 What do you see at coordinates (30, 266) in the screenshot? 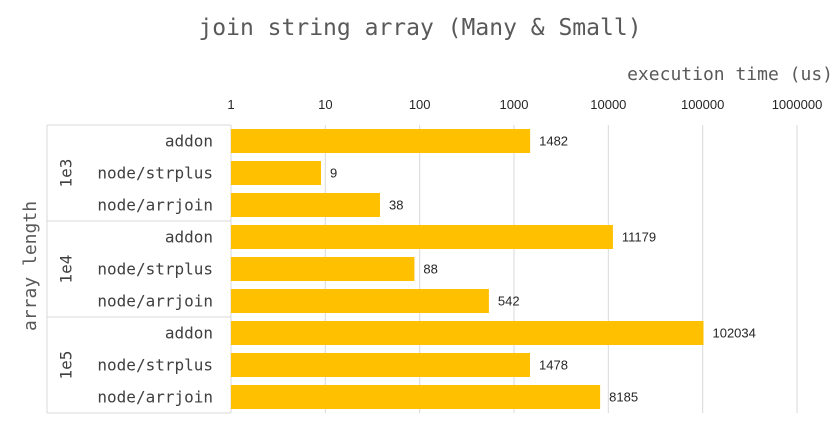
I see `y-axis-title: array length` at bounding box center [30, 266].